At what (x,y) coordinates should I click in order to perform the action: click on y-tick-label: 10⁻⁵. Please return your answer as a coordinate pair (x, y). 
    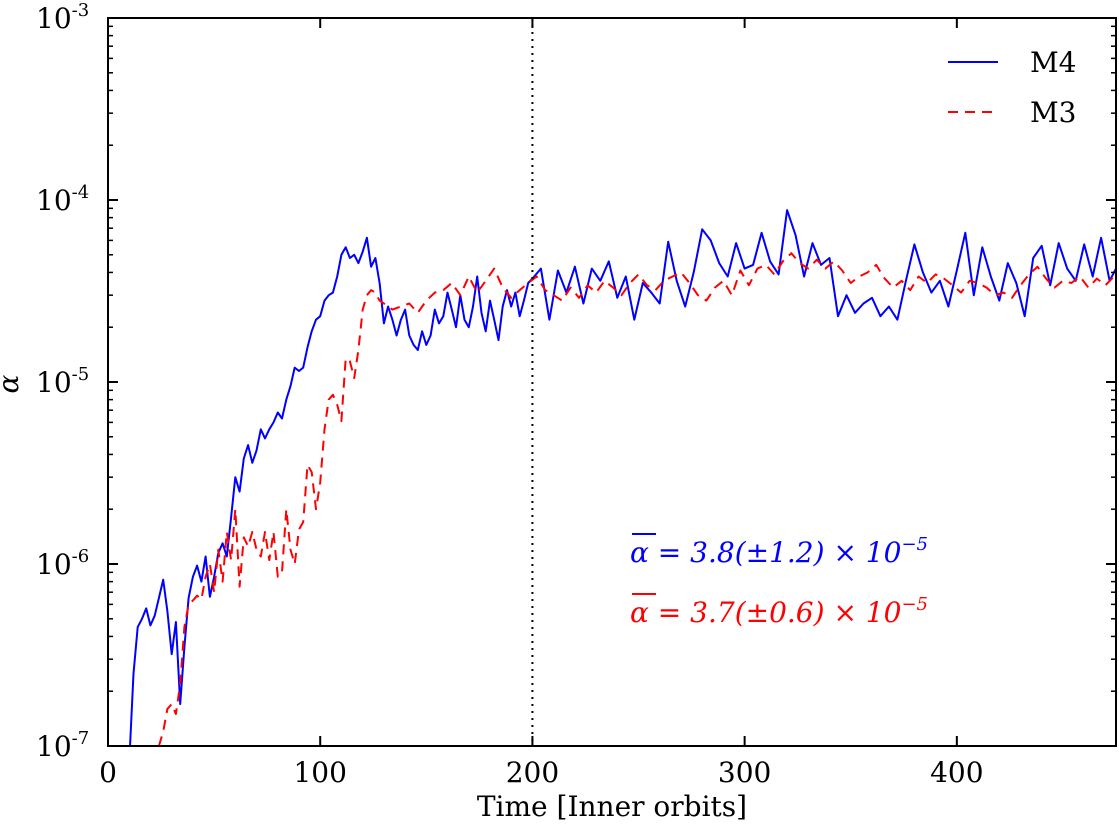
    Looking at the image, I should click on (62, 381).